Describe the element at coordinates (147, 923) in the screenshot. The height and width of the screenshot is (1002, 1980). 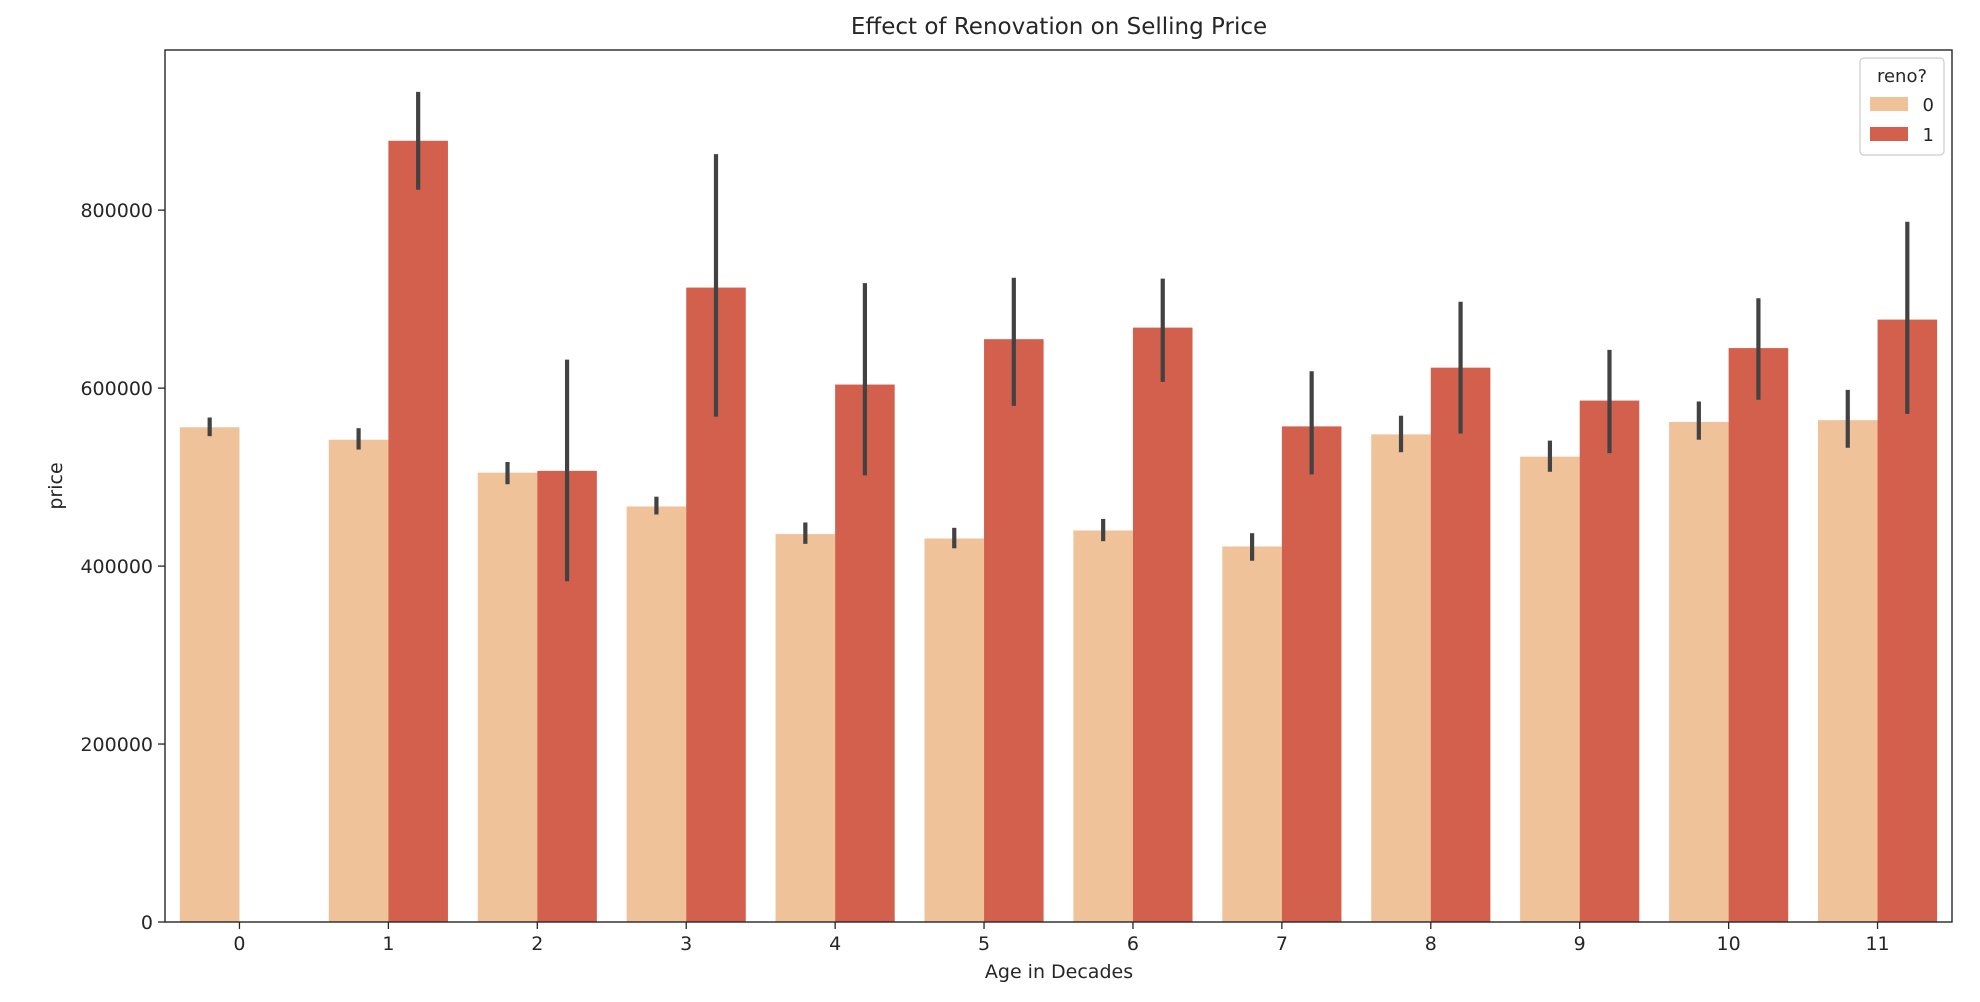
I see `y-tick-label: 0` at that location.